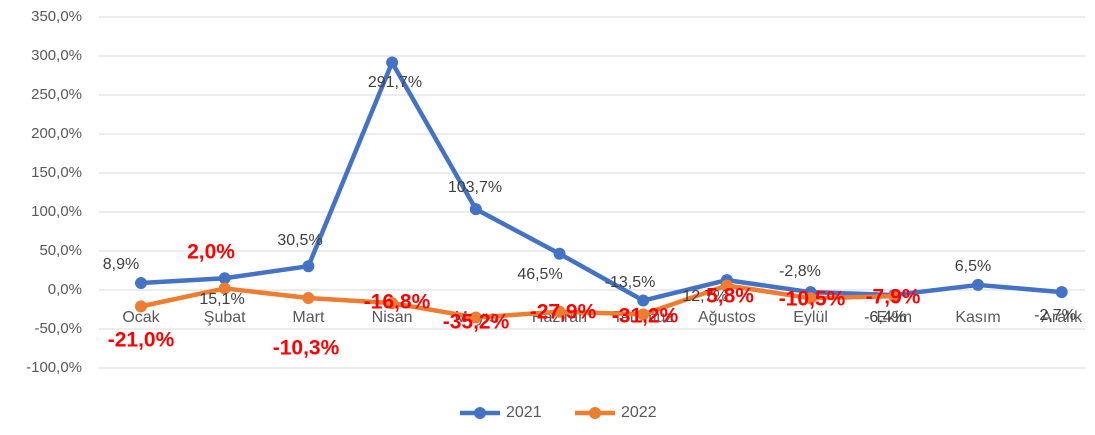 The height and width of the screenshot is (435, 1095). I want to click on y-tick-label: 200,0%, so click(56, 133).